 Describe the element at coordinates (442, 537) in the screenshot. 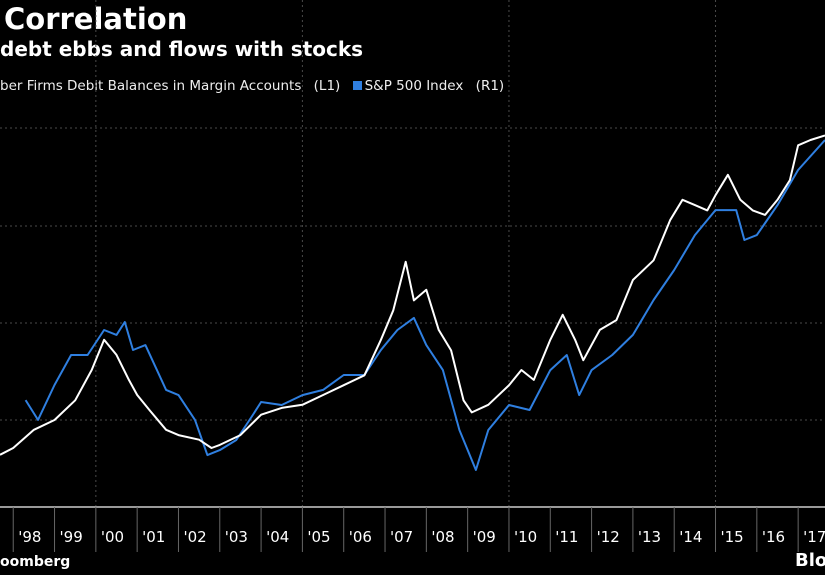

I see `x-tick-label: '08` at that location.